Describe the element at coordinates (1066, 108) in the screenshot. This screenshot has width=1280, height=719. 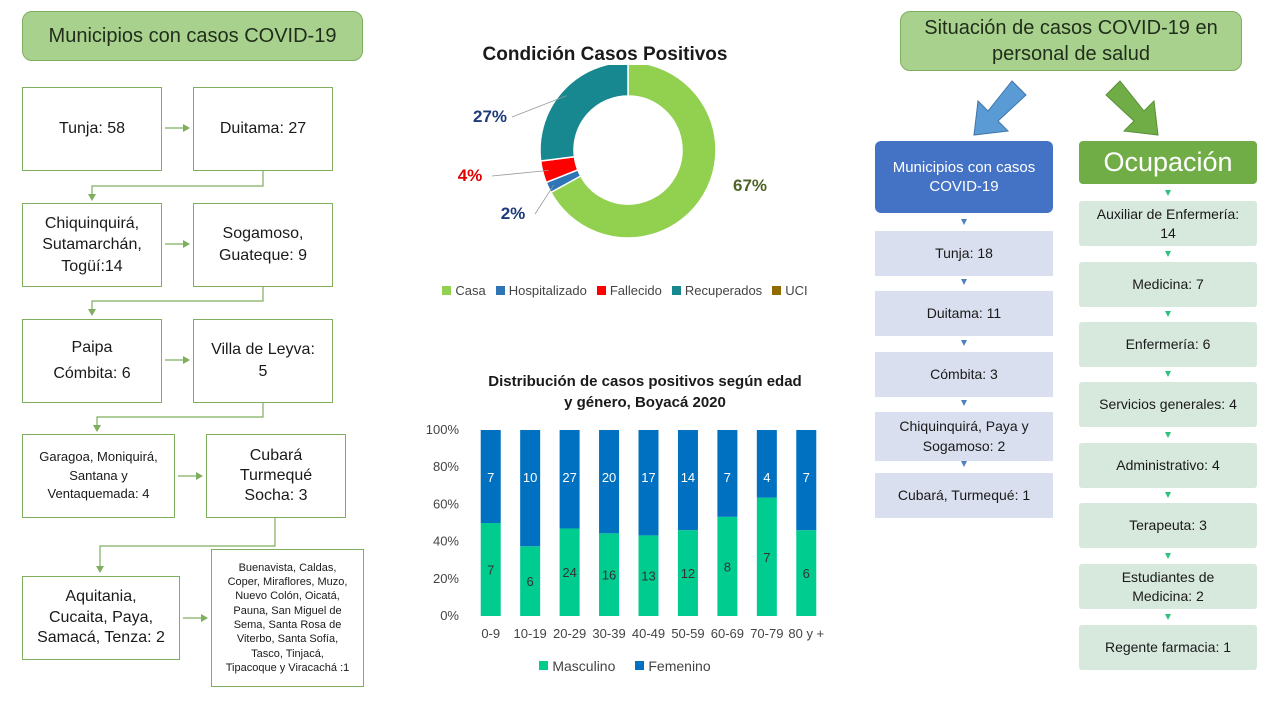
I see `right-arrows` at that location.